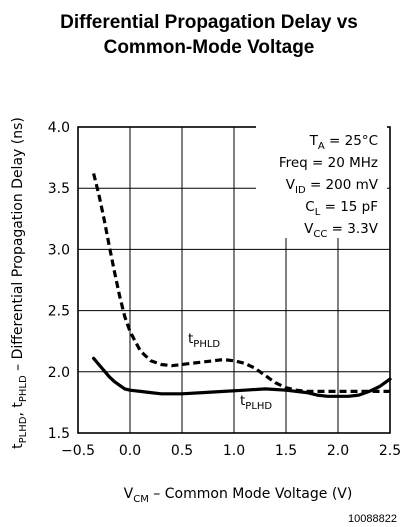  What do you see at coordinates (328, 163) in the screenshot?
I see `condition-line-1: Freq = 20 MHz` at bounding box center [328, 163].